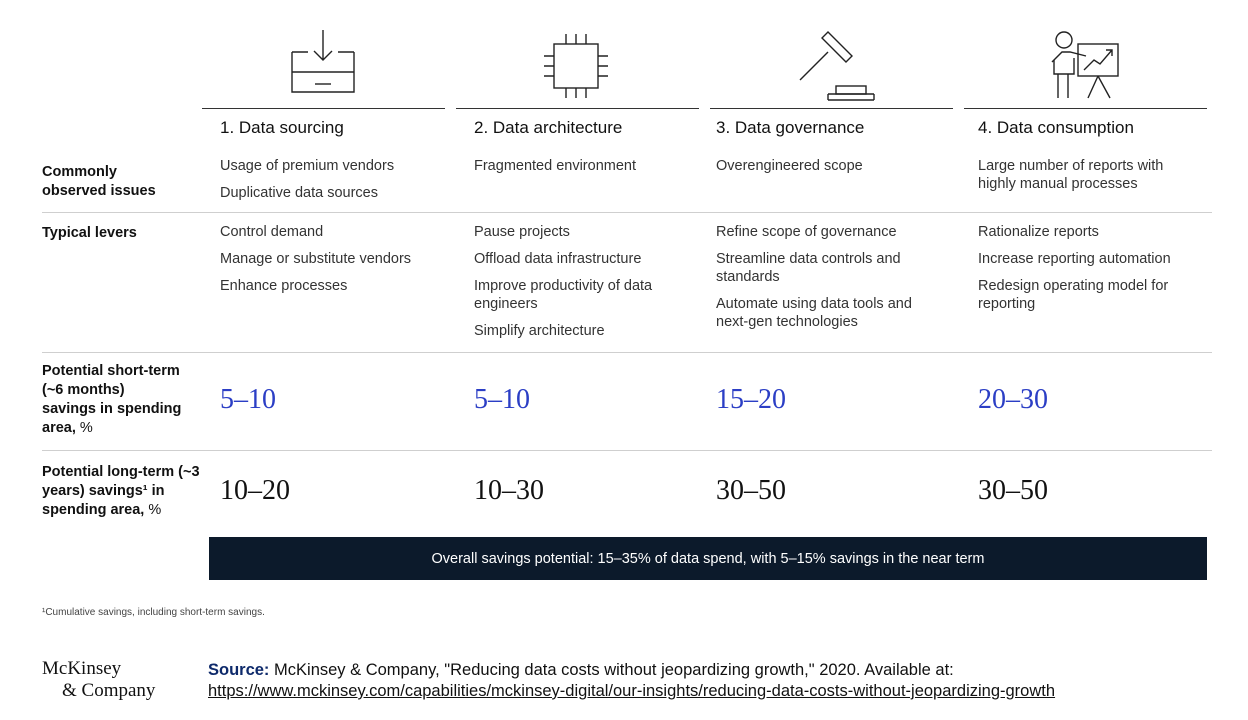 This screenshot has height=720, width=1248. Describe the element at coordinates (99, 181) in the screenshot. I see `row-label-issues: Commonly observed issues` at that location.